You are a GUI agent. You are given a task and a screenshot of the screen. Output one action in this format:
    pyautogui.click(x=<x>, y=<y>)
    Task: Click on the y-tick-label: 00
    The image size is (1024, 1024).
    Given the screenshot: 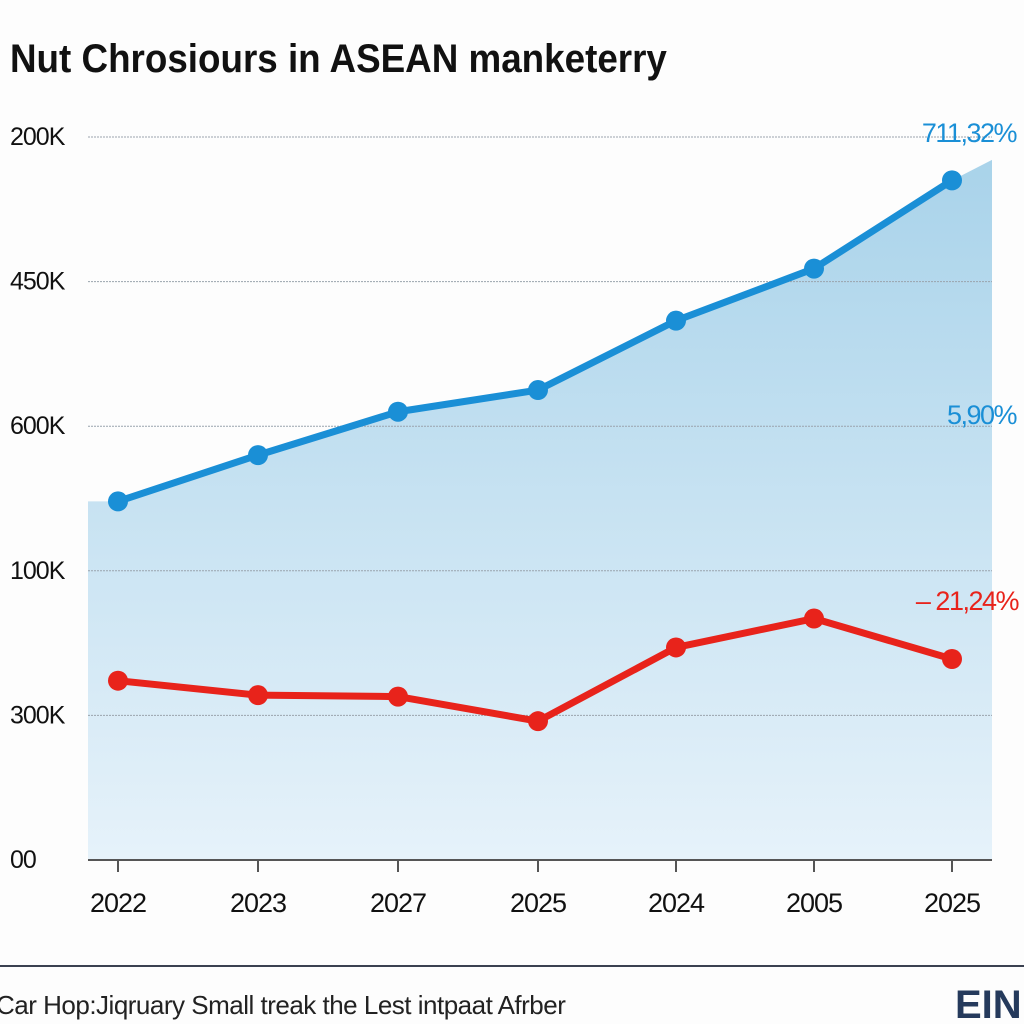 What is the action you would take?
    pyautogui.click(x=23, y=860)
    